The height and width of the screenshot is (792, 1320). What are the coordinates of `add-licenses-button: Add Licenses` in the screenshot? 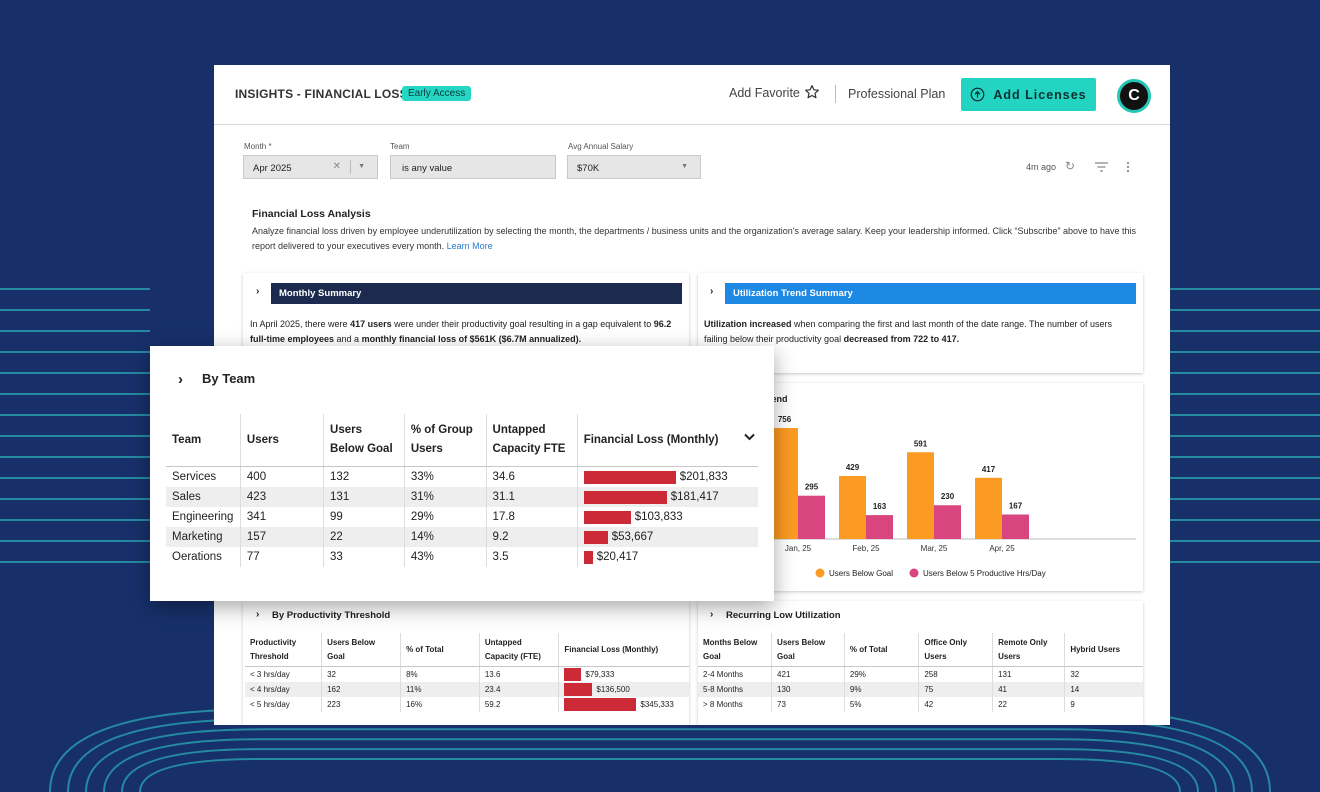 It's located at (1028, 94).